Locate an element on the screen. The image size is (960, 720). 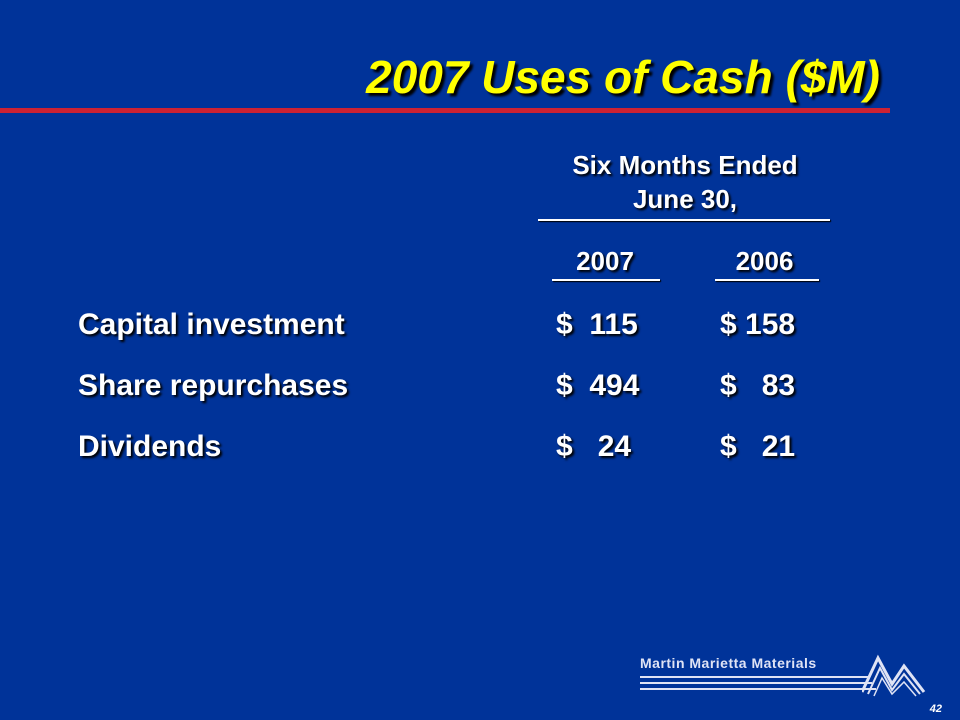
row-label-share-repurchases: Share repurchases is located at coordinates (213, 385).